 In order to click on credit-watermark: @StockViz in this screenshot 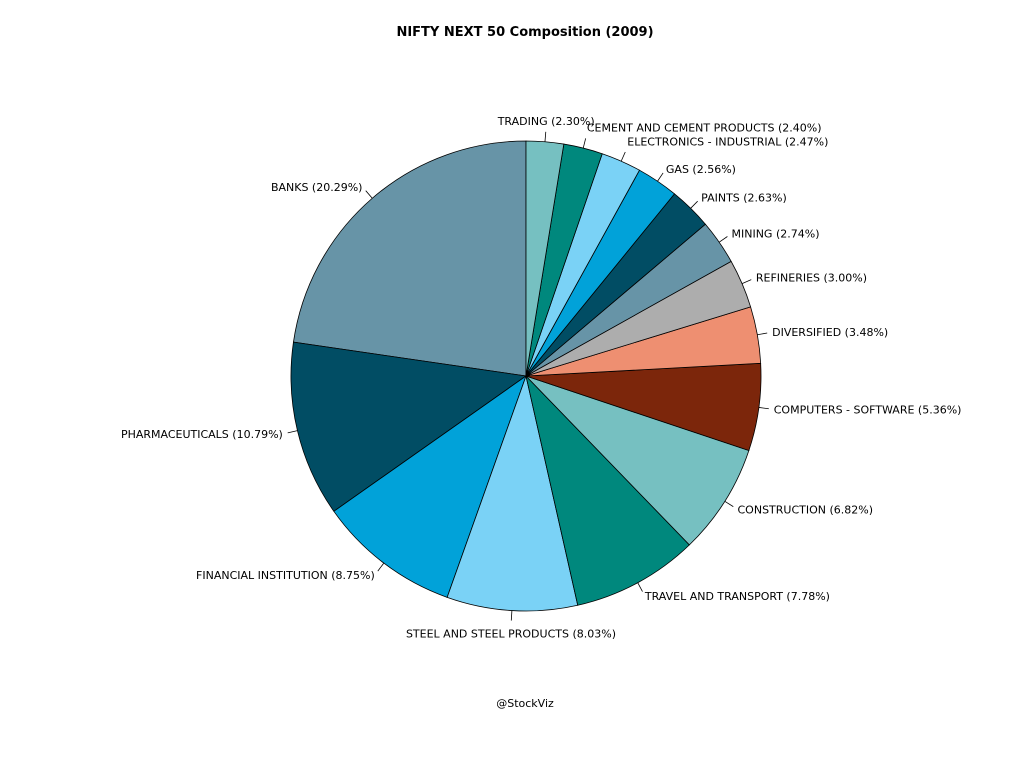, I will do `click(525, 703)`.